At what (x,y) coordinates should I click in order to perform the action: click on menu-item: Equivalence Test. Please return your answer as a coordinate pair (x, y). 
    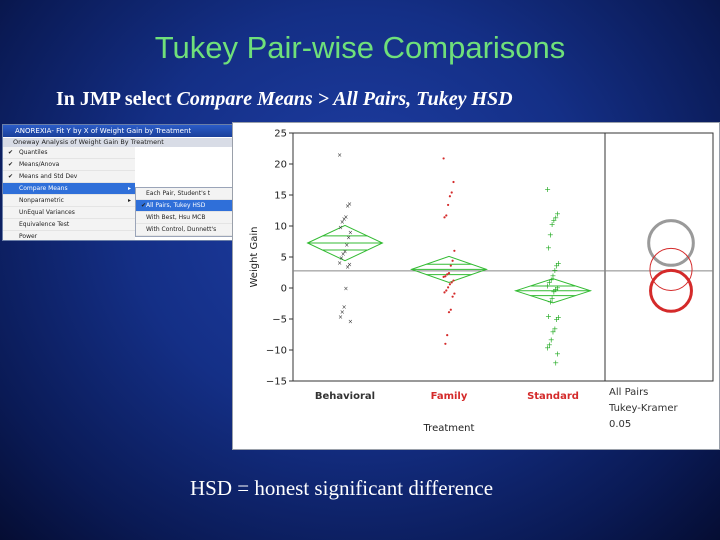
    Looking at the image, I should click on (69, 225).